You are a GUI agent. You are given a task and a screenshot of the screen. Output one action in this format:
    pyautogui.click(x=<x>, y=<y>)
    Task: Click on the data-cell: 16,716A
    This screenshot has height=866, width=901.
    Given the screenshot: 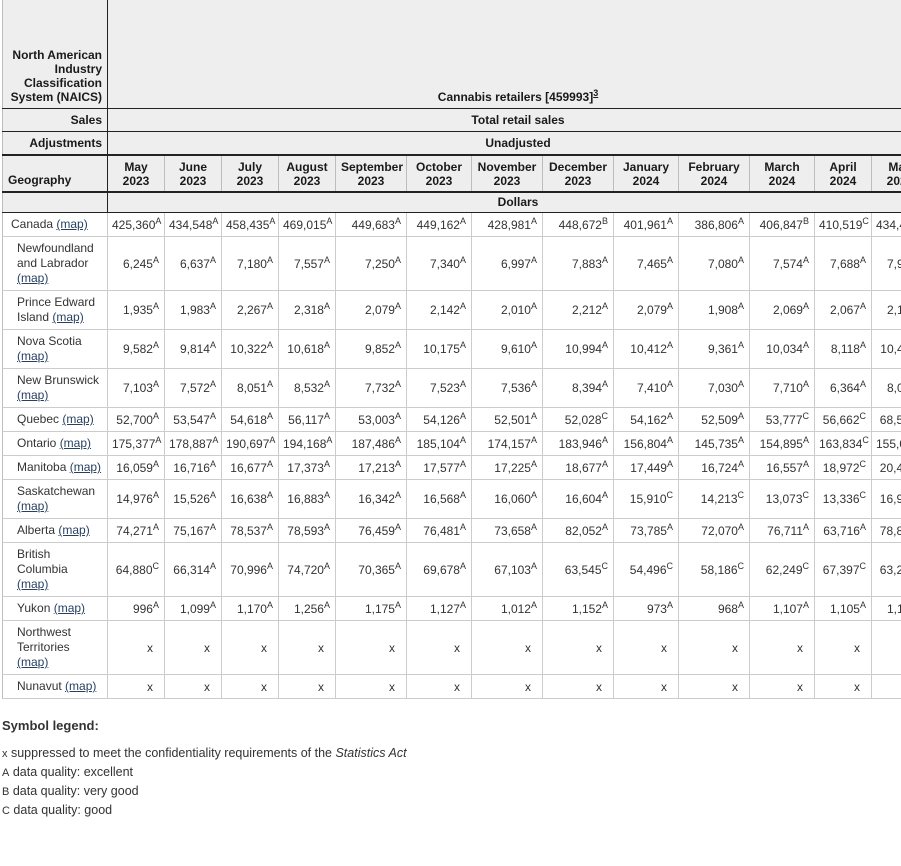 What is the action you would take?
    pyautogui.click(x=193, y=467)
    